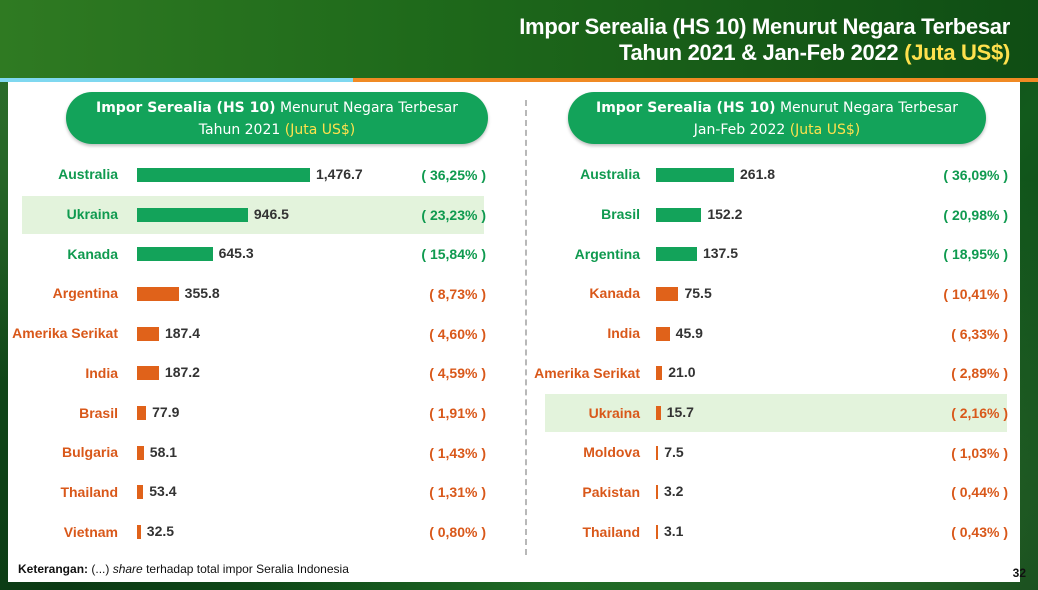  I want to click on share-label: ( 0,80% ), so click(457, 532).